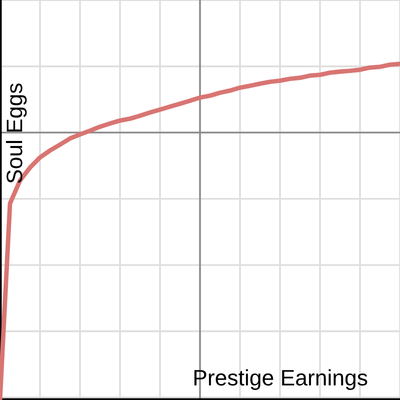 The width and height of the screenshot is (400, 400). What do you see at coordinates (16, 133) in the screenshot?
I see `y-axis-title: Soul Eggs` at bounding box center [16, 133].